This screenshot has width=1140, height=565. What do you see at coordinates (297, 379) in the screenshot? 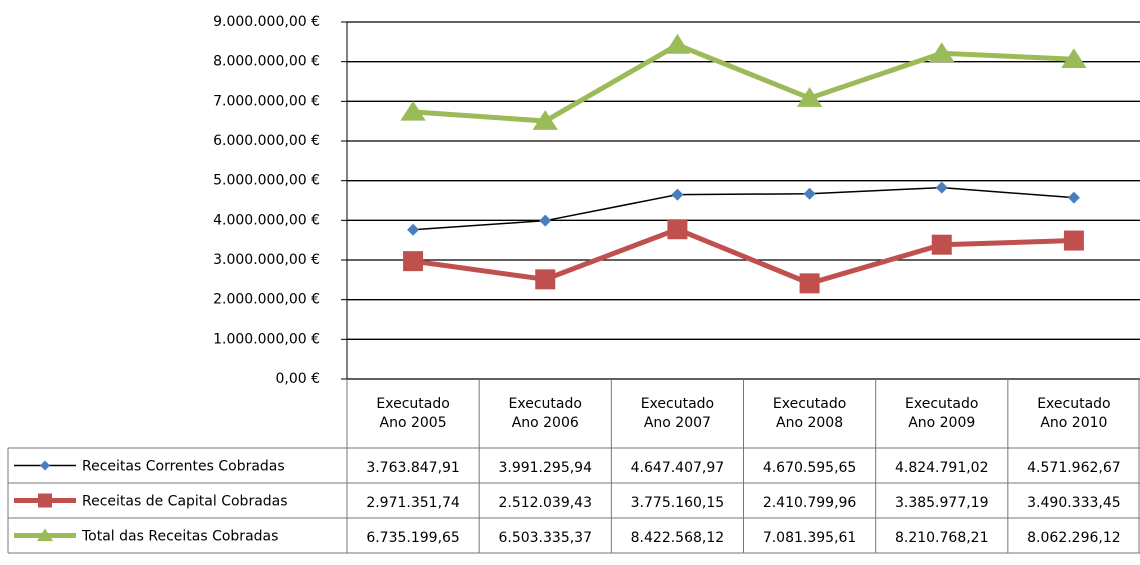
I see `y-tick-label: 0,00 €` at bounding box center [297, 379].